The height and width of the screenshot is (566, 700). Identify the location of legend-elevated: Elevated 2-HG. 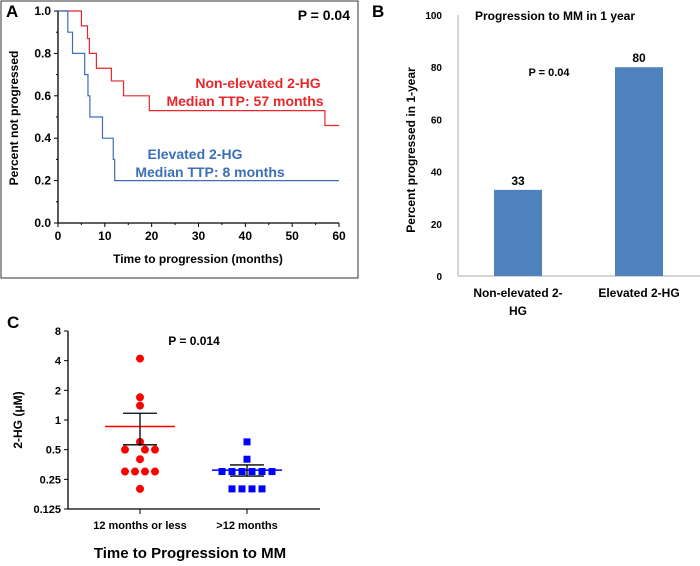
(195, 154).